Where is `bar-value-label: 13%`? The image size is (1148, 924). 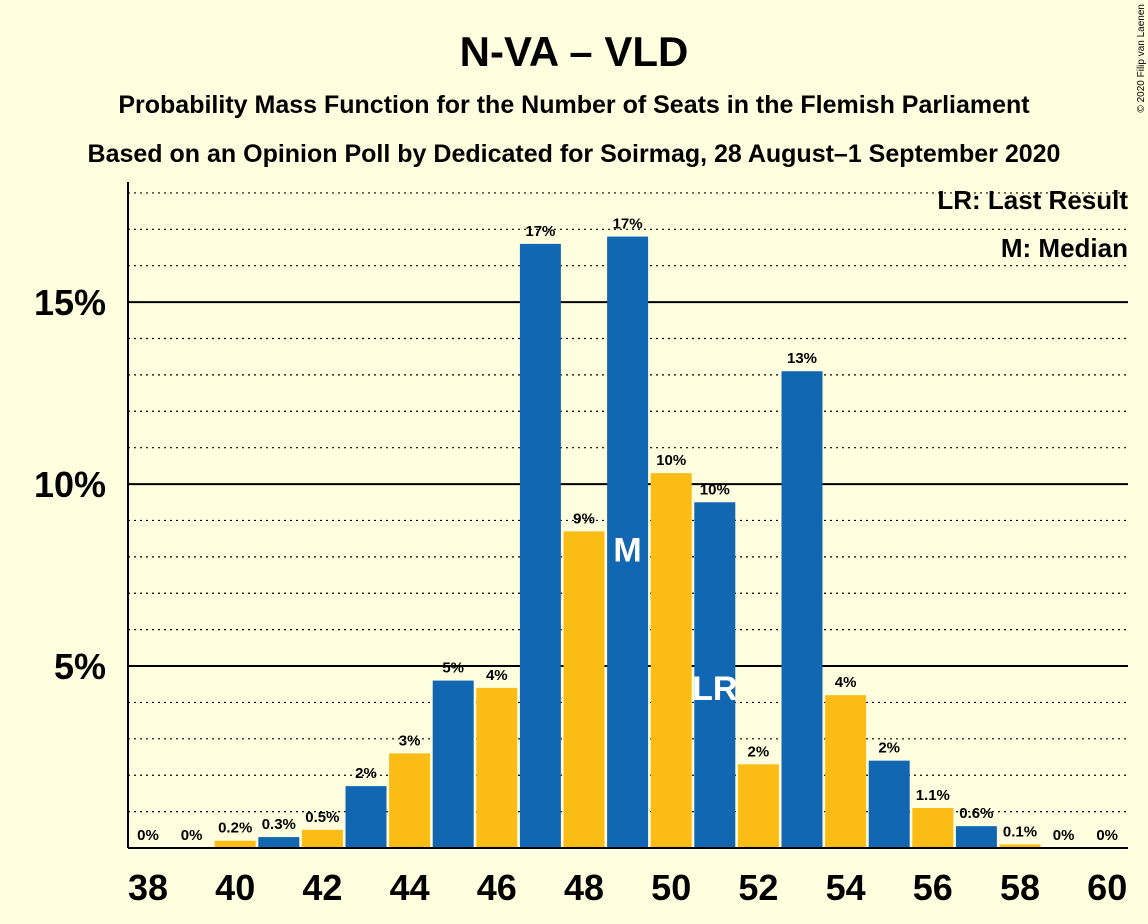 bar-value-label: 13% is located at coordinates (802, 358).